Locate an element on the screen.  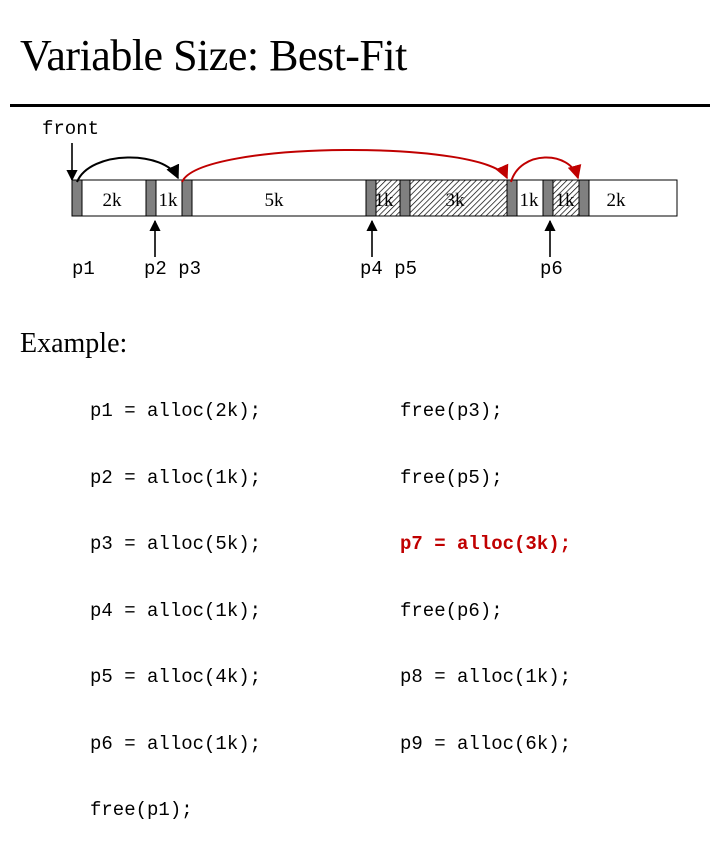
memory-block-6: 1k is located at coordinates (525, 198).